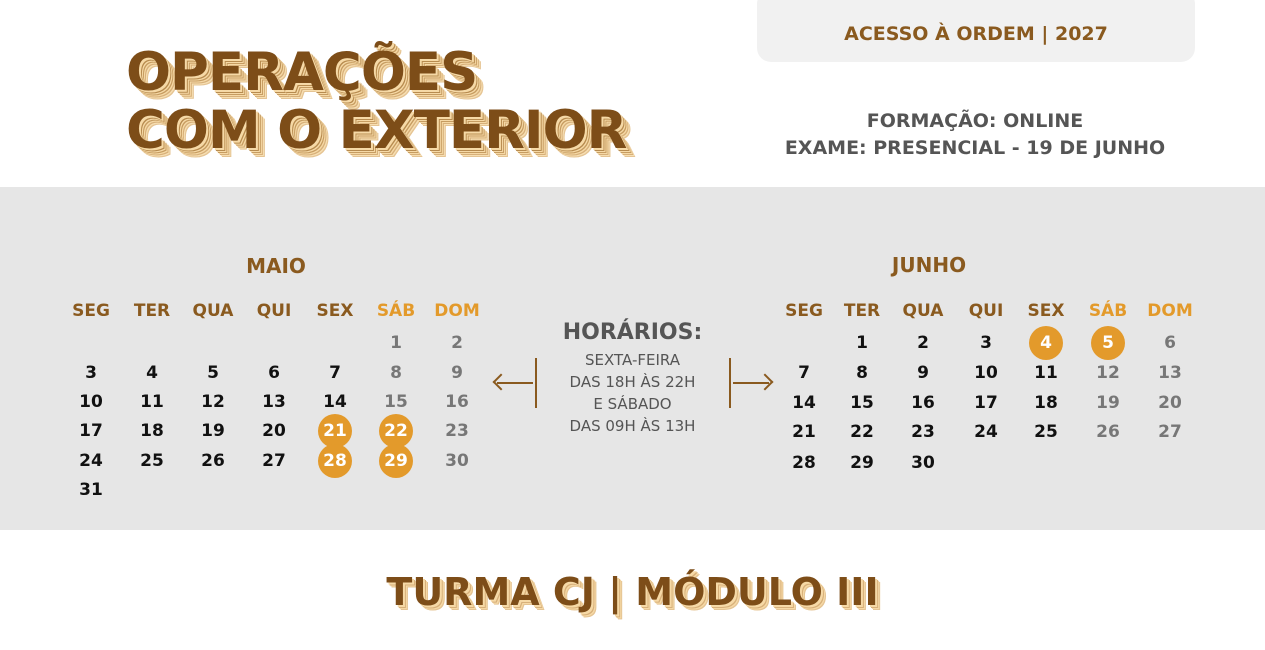  Describe the element at coordinates (730, 383) in the screenshot. I see `right-divider` at that location.